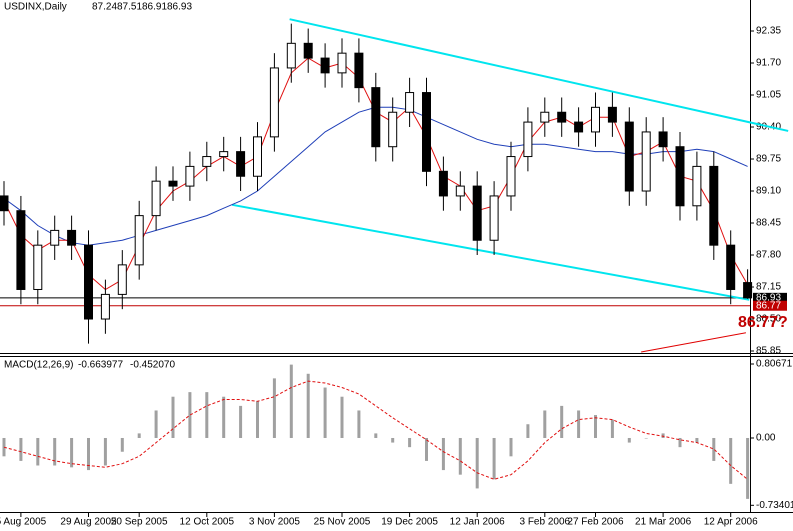  Describe the element at coordinates (774, 505) in the screenshot. I see `y-tick-label: -0.73401` at that location.